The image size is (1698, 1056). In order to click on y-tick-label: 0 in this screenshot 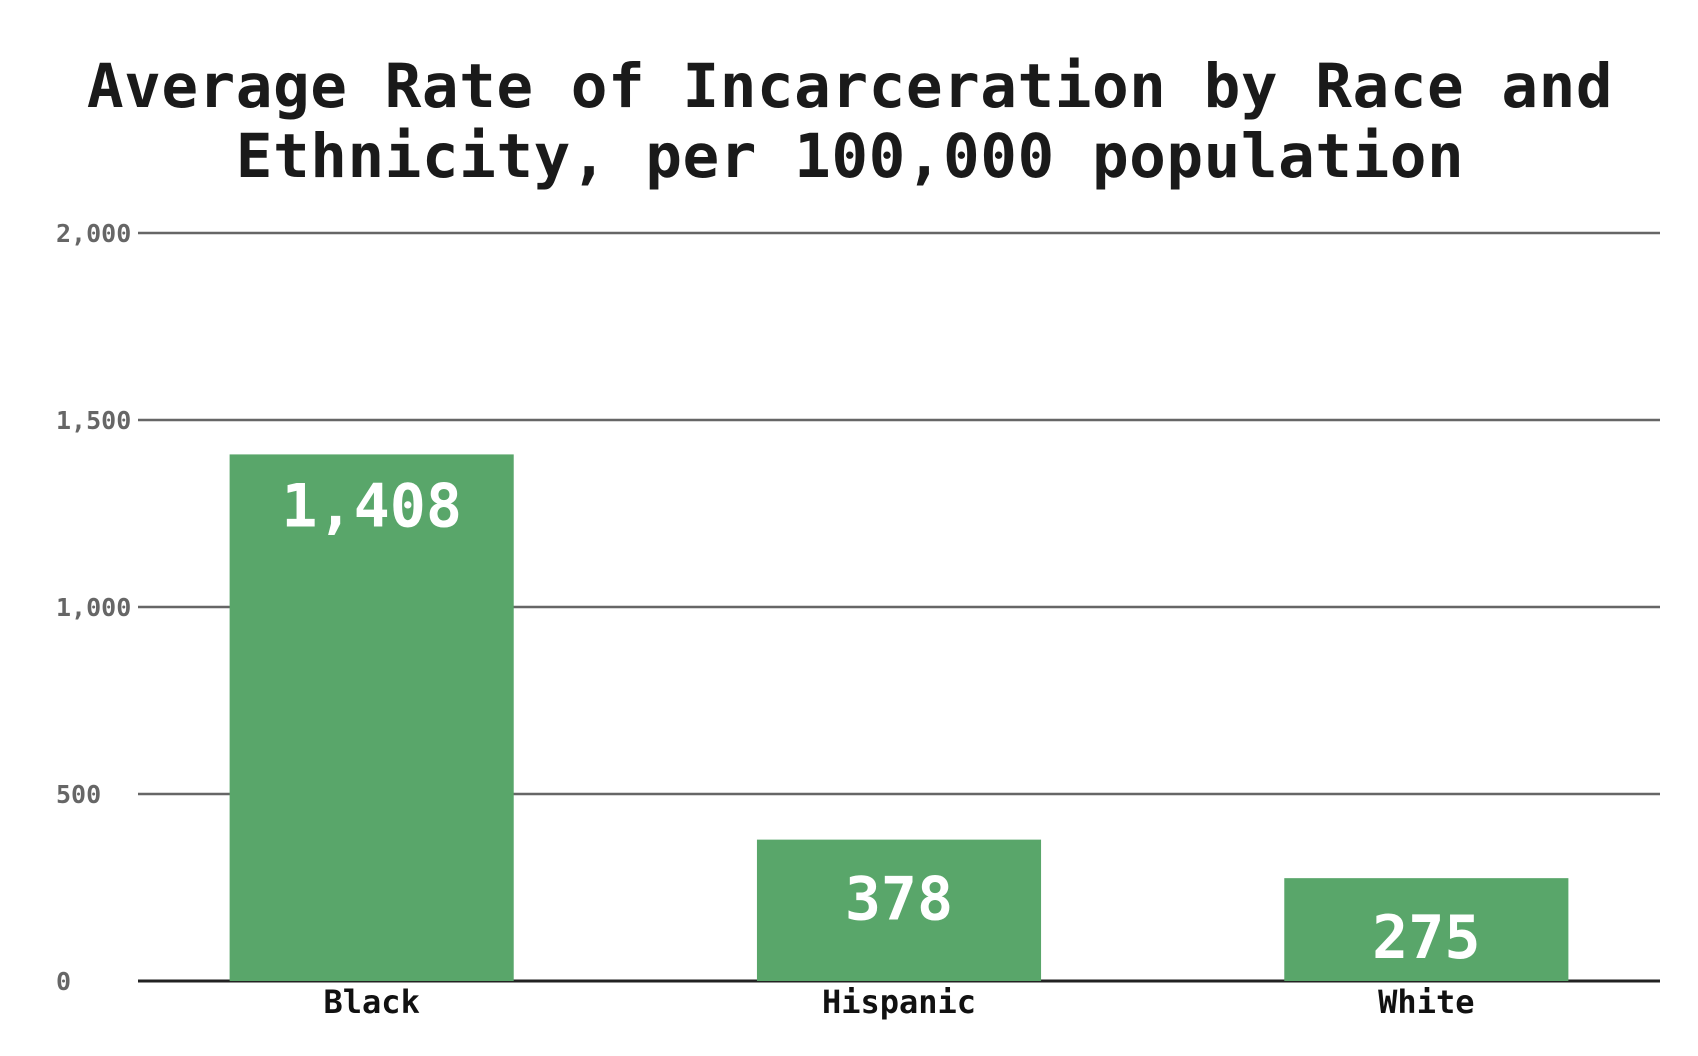, I will do `click(63, 981)`.